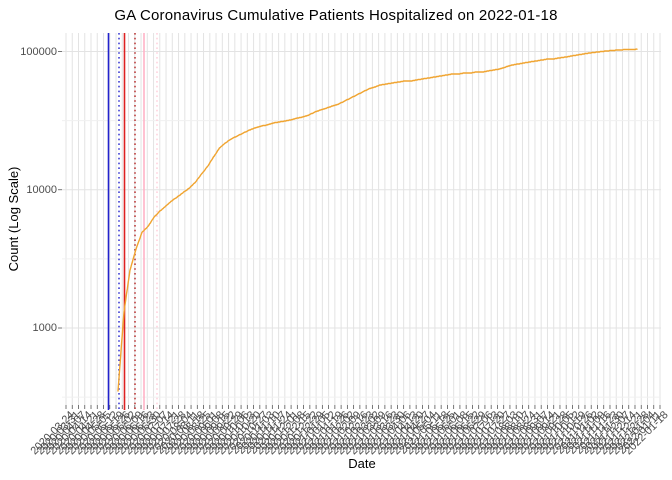 The height and width of the screenshot is (480, 672). Describe the element at coordinates (362, 463) in the screenshot. I see `x-axis-title: Date` at that location.